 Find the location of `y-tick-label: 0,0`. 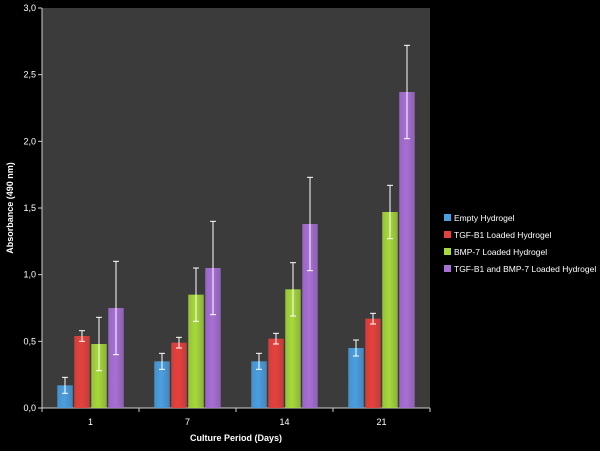

y-tick-label: 0,0 is located at coordinates (29, 408).